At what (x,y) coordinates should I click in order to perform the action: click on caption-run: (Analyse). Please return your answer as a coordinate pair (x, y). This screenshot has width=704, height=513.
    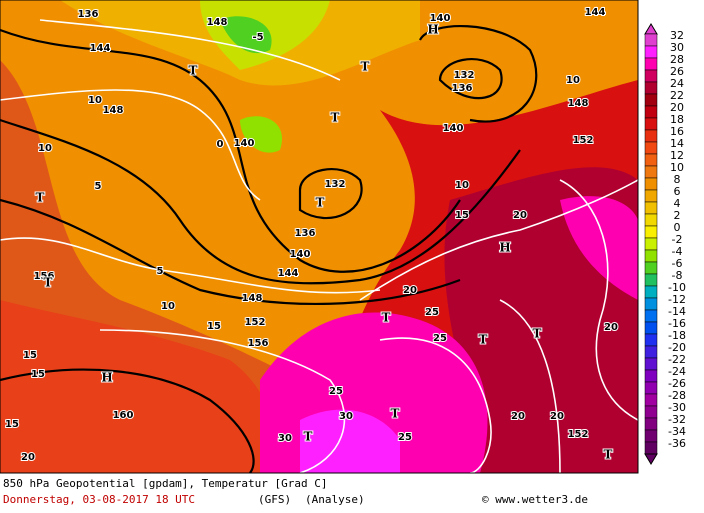
    Looking at the image, I should click on (335, 499).